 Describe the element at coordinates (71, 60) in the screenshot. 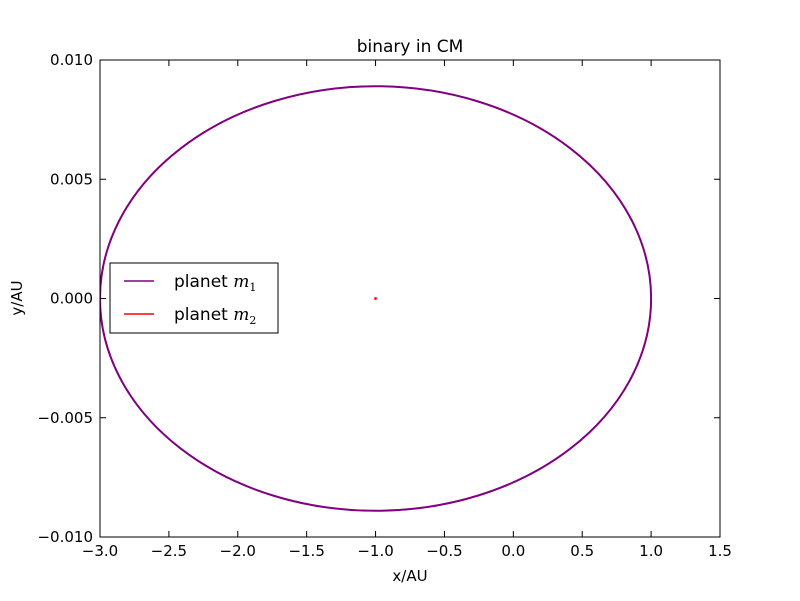

I see `y-tick-label: 0.010` at that location.